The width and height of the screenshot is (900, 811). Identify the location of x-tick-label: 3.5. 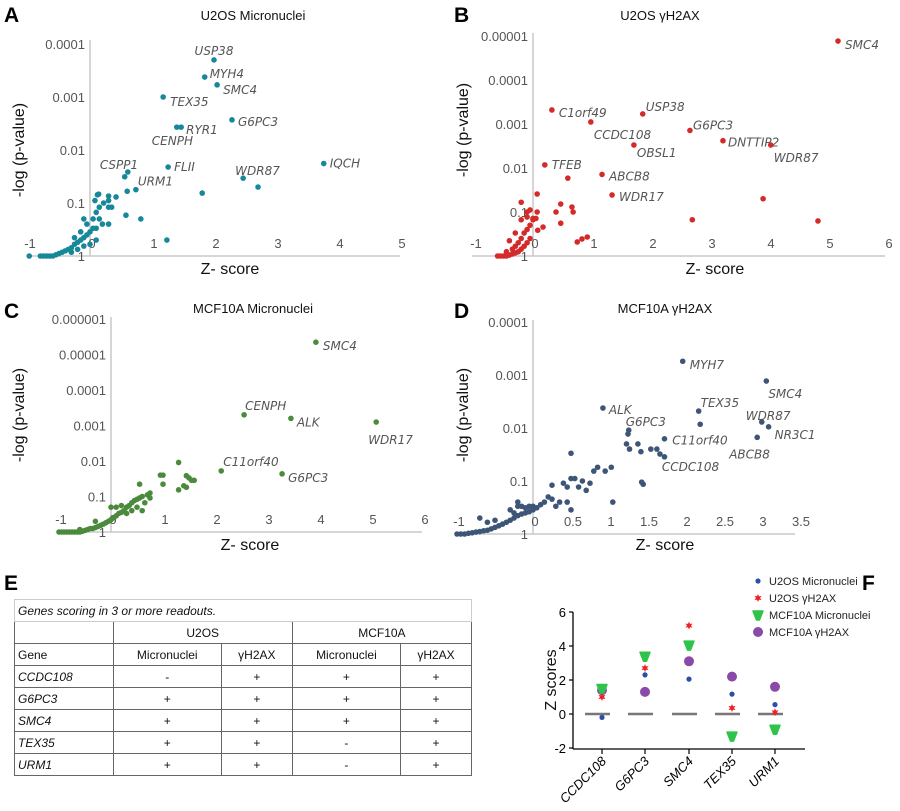
(801, 521).